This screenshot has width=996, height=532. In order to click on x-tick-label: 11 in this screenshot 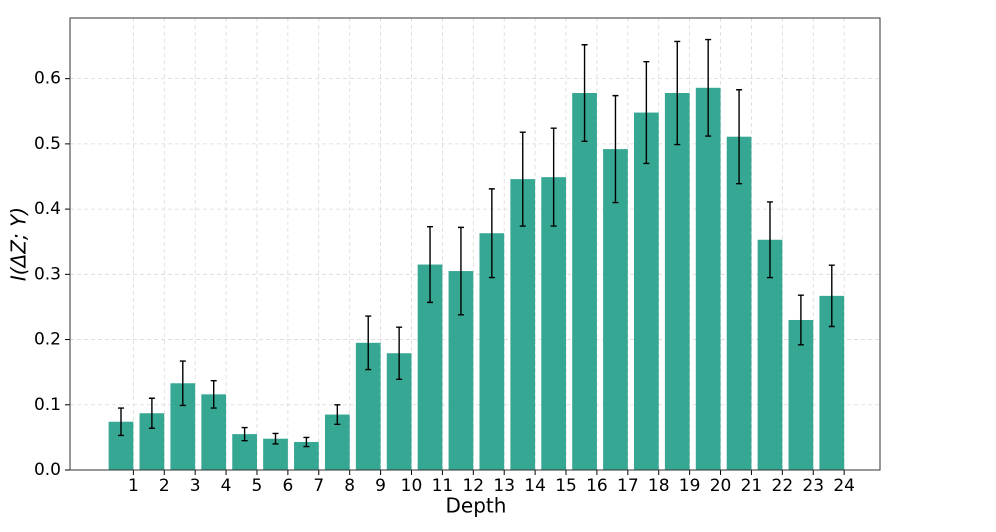, I will do `click(443, 486)`.